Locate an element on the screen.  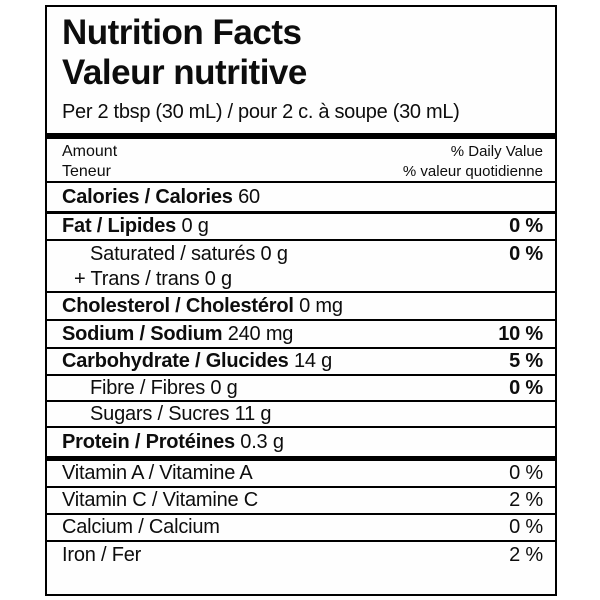
protein-value: 0.3 g is located at coordinates (262, 441).